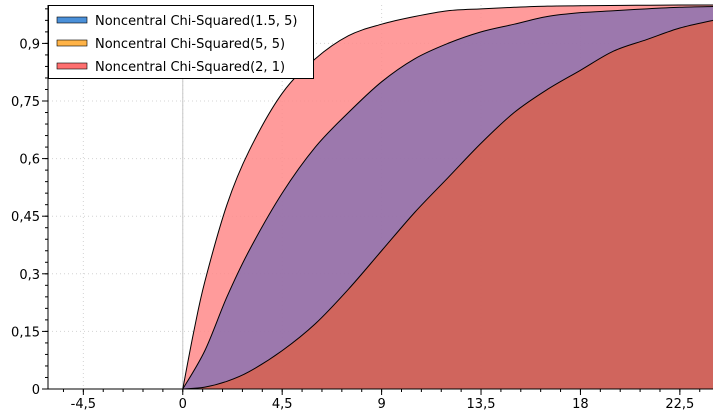  I want to click on x-axis-ticks: -4,5 0 4,5 9 13,5 18 22,5, so click(381, 400).